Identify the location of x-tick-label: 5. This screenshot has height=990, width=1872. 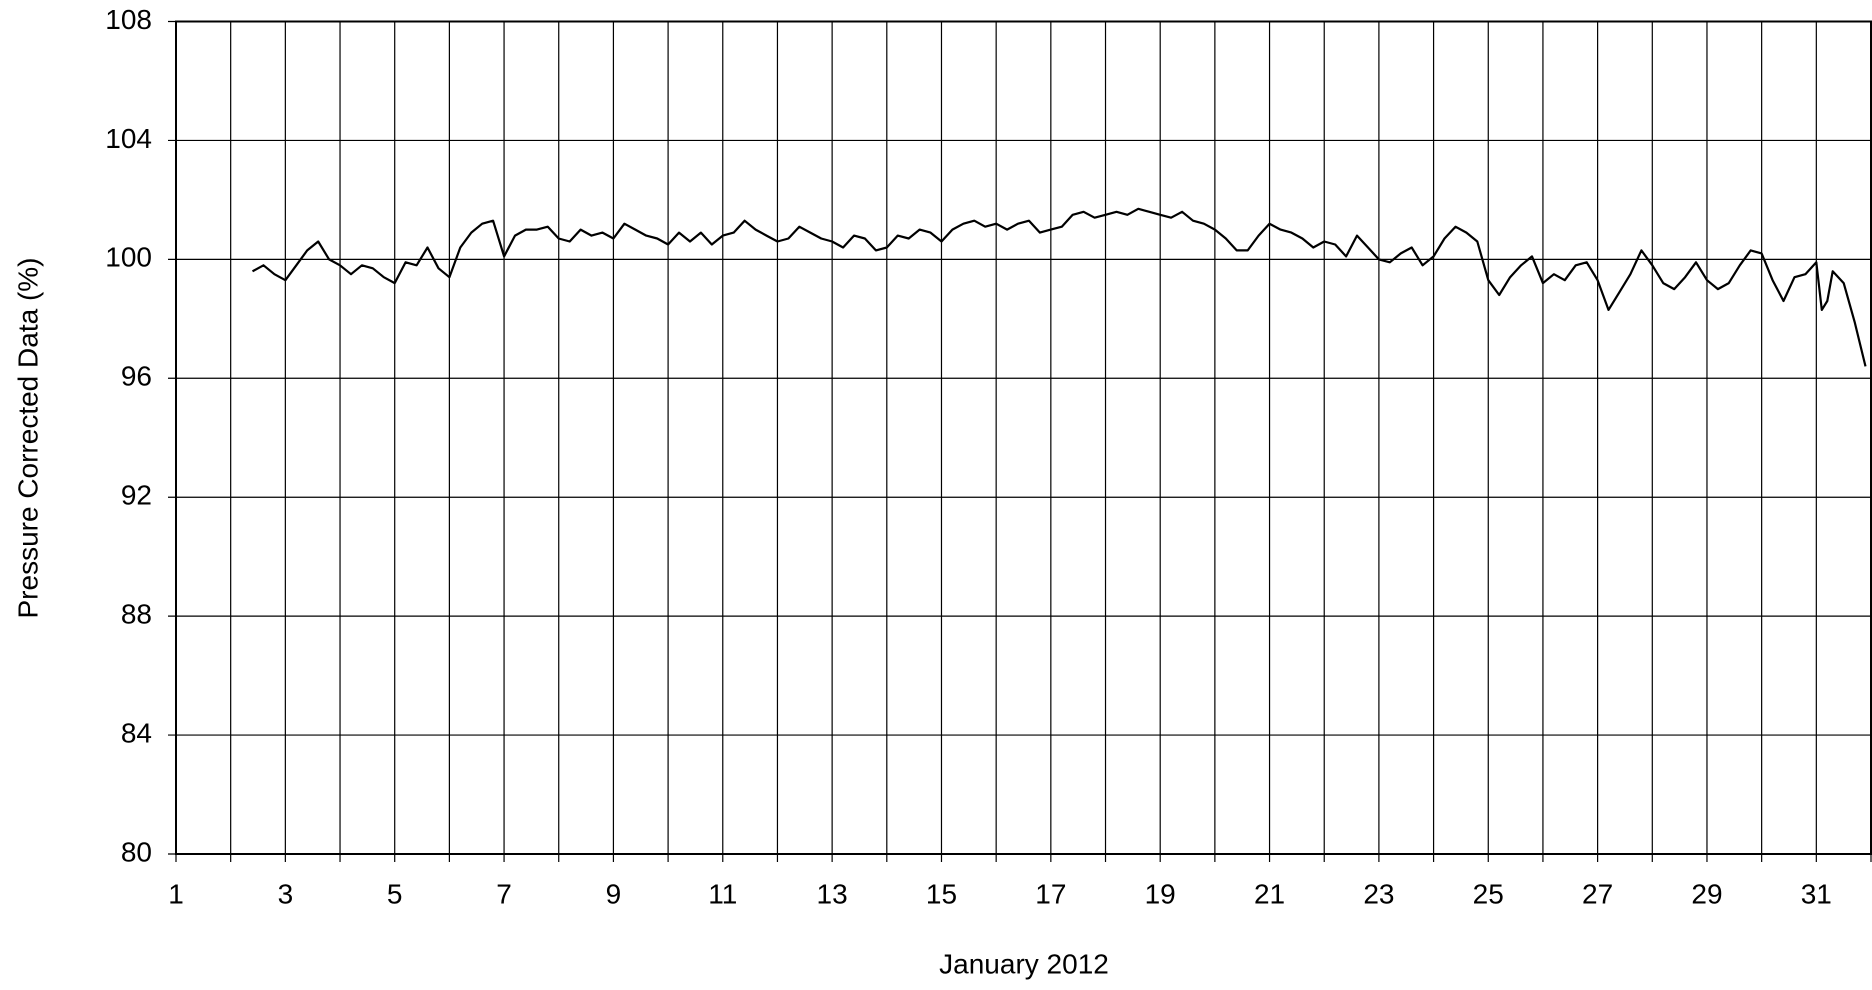
(395, 893).